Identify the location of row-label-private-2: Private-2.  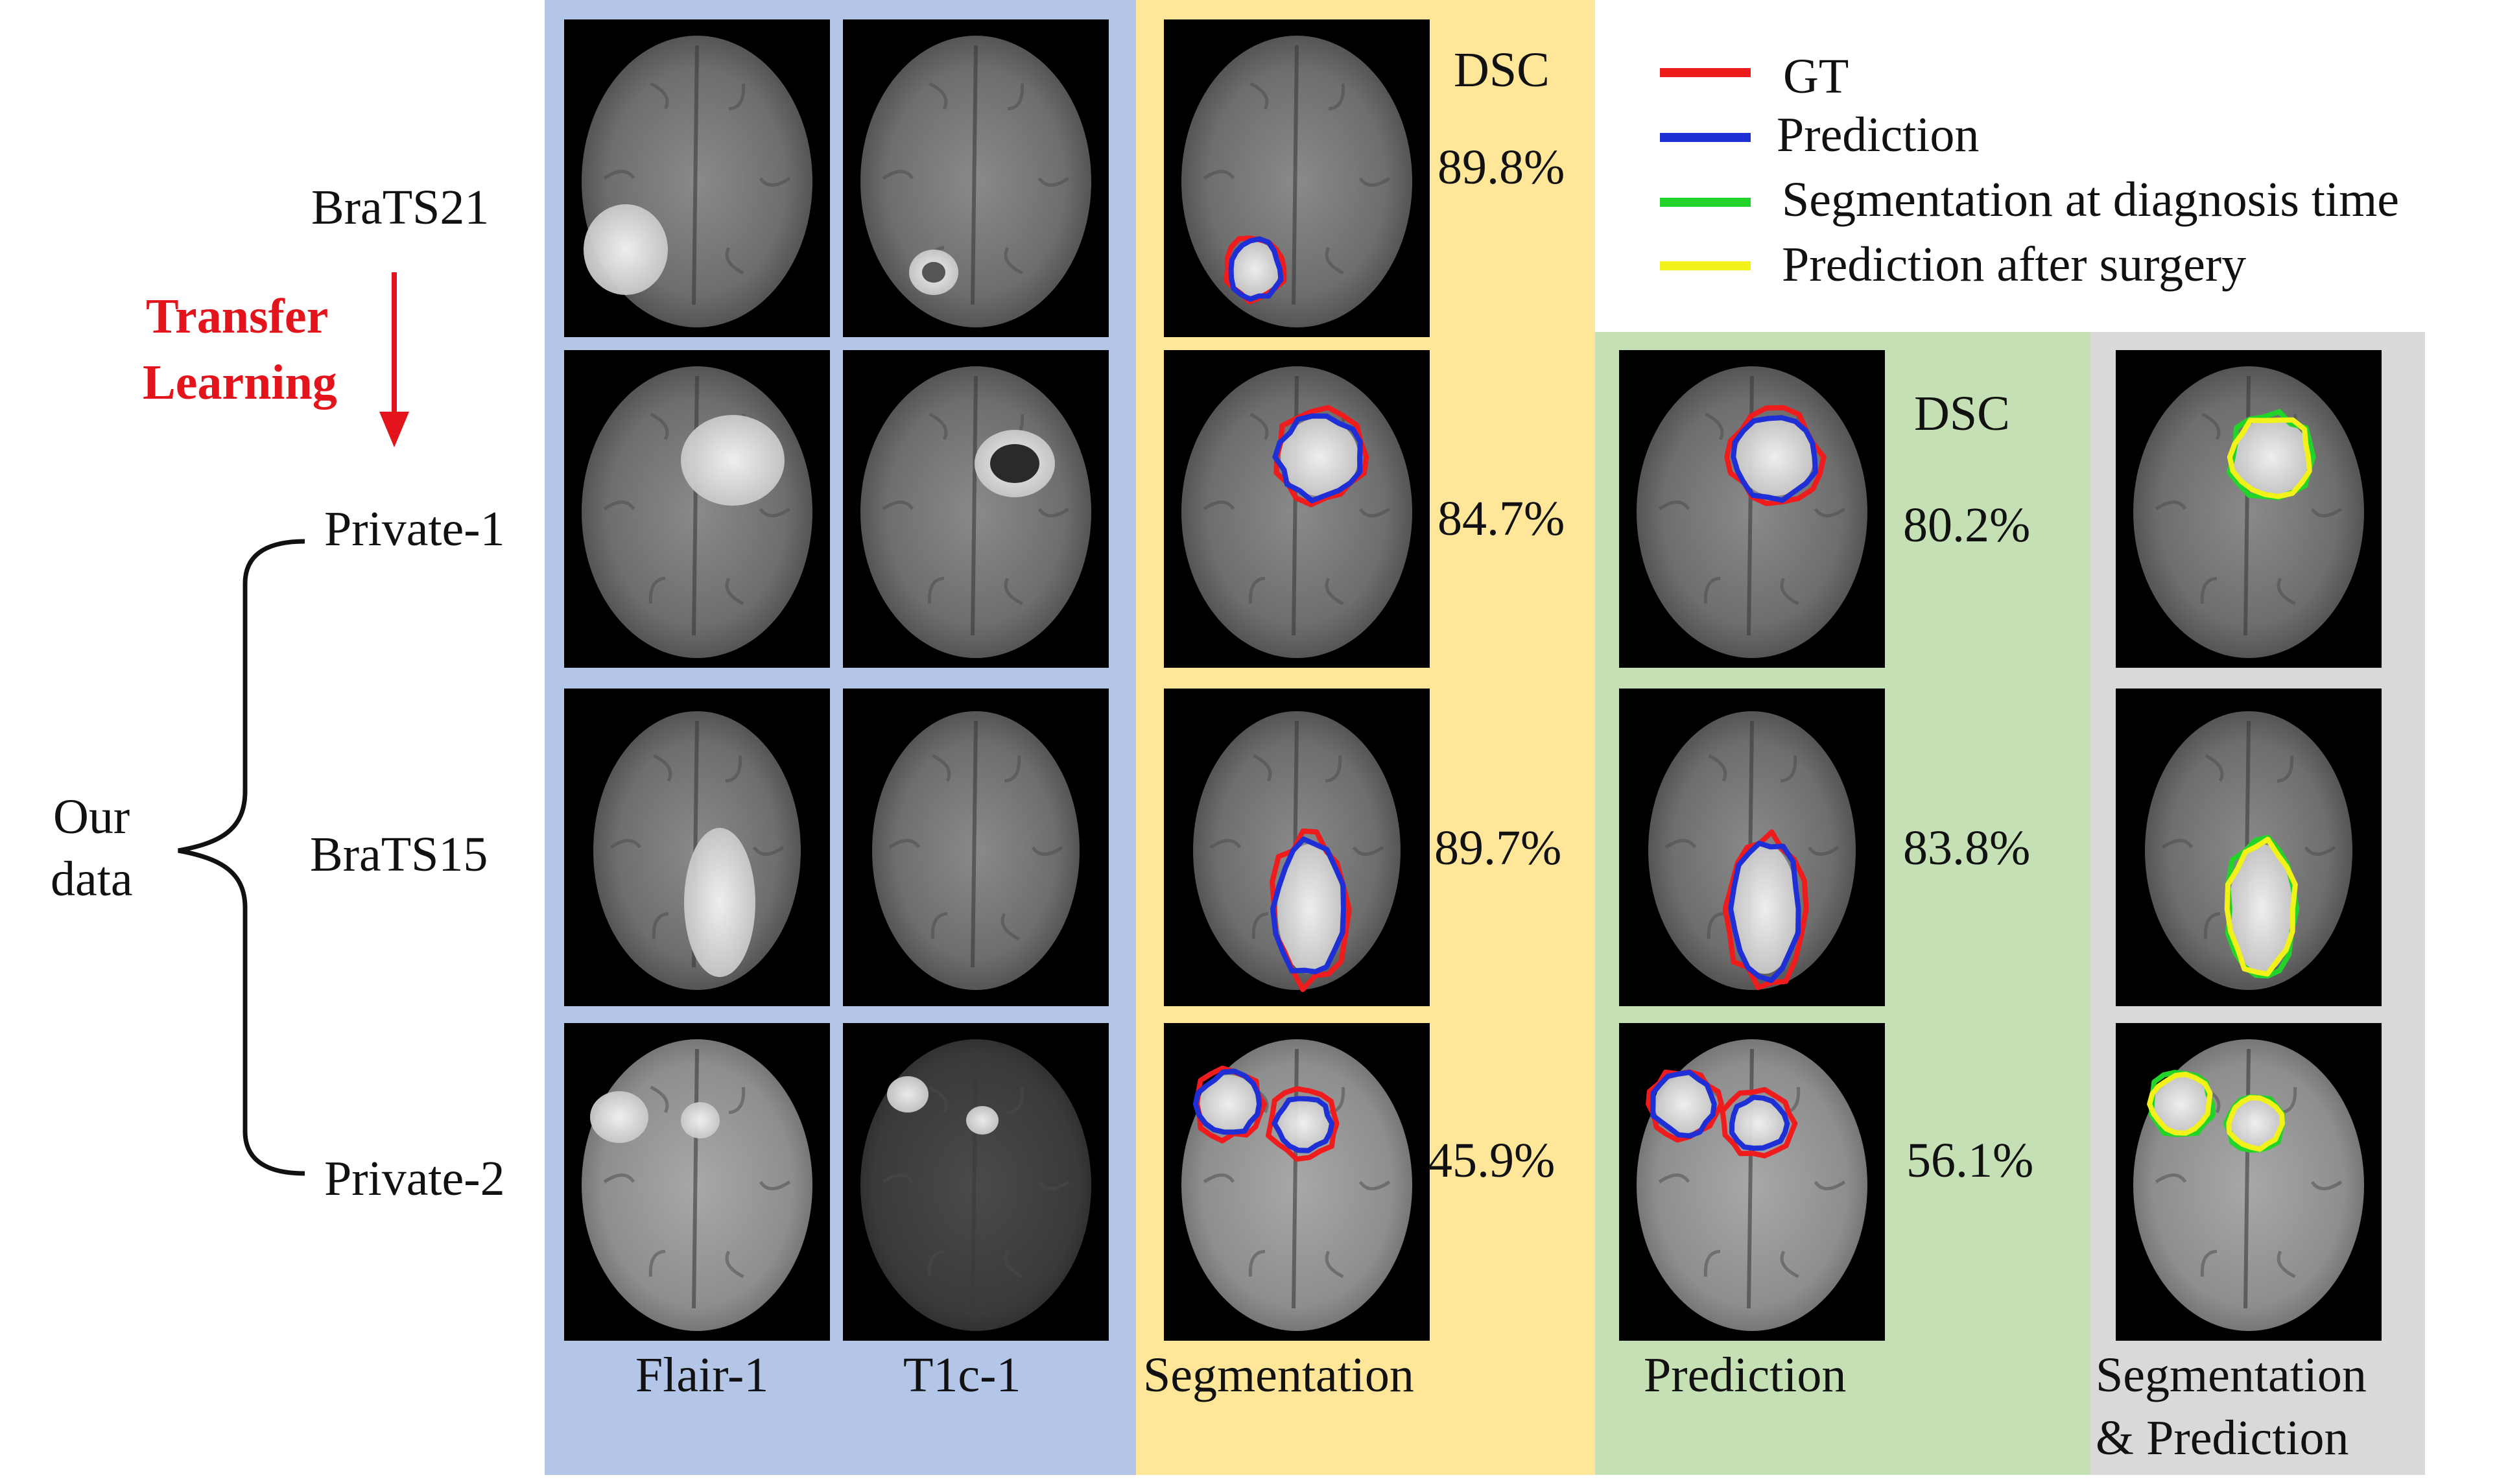
(414, 1178).